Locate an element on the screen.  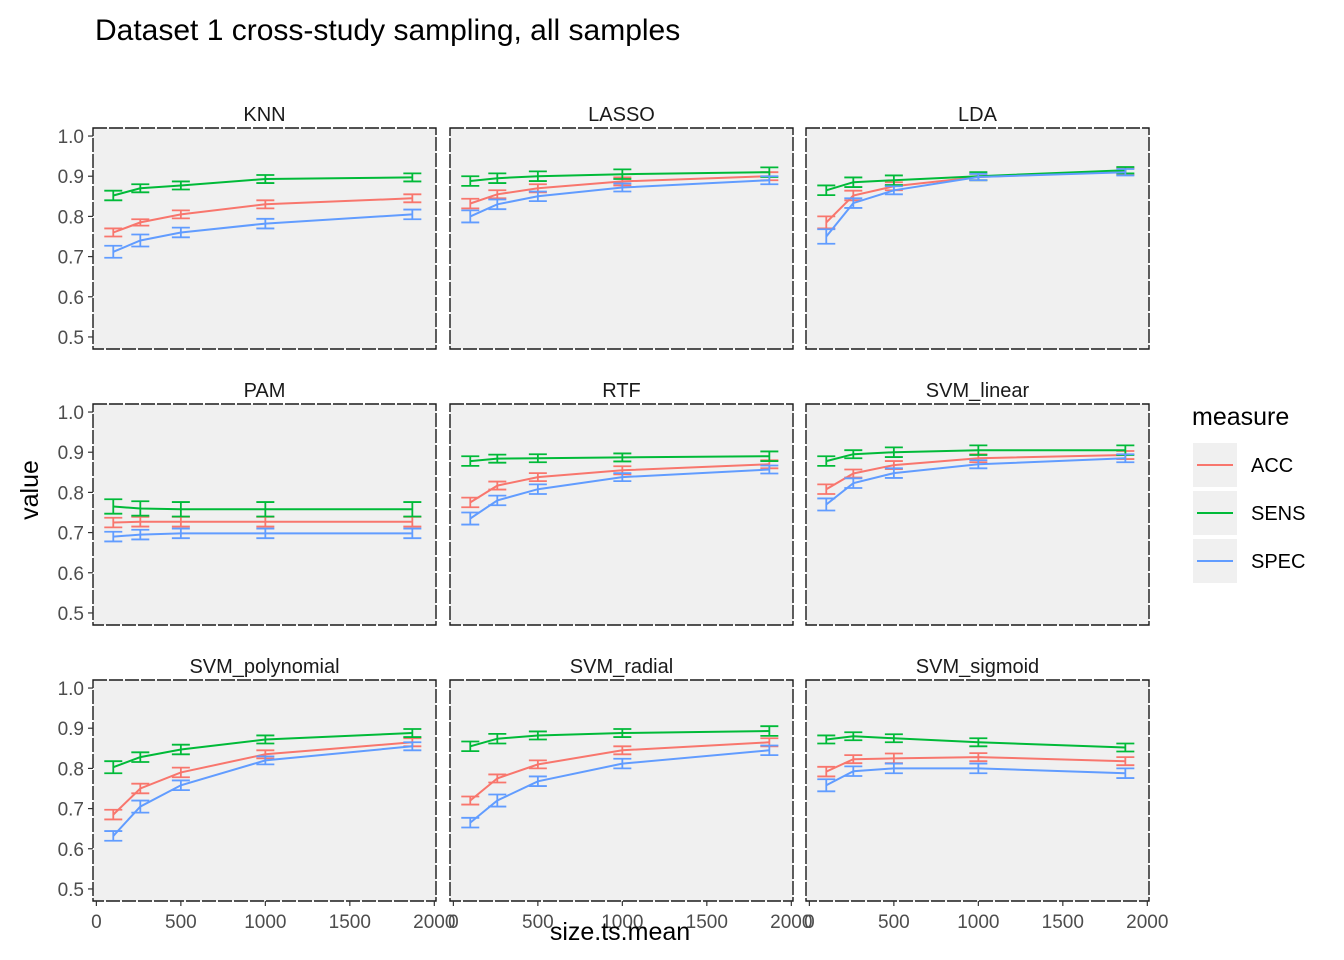
strip-label: PAM is located at coordinates (265, 391).